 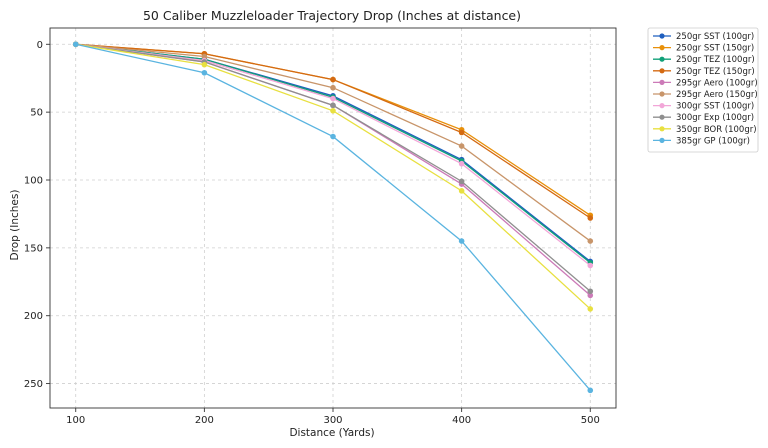 I want to click on x-tick-label: 100, so click(x=75, y=420).